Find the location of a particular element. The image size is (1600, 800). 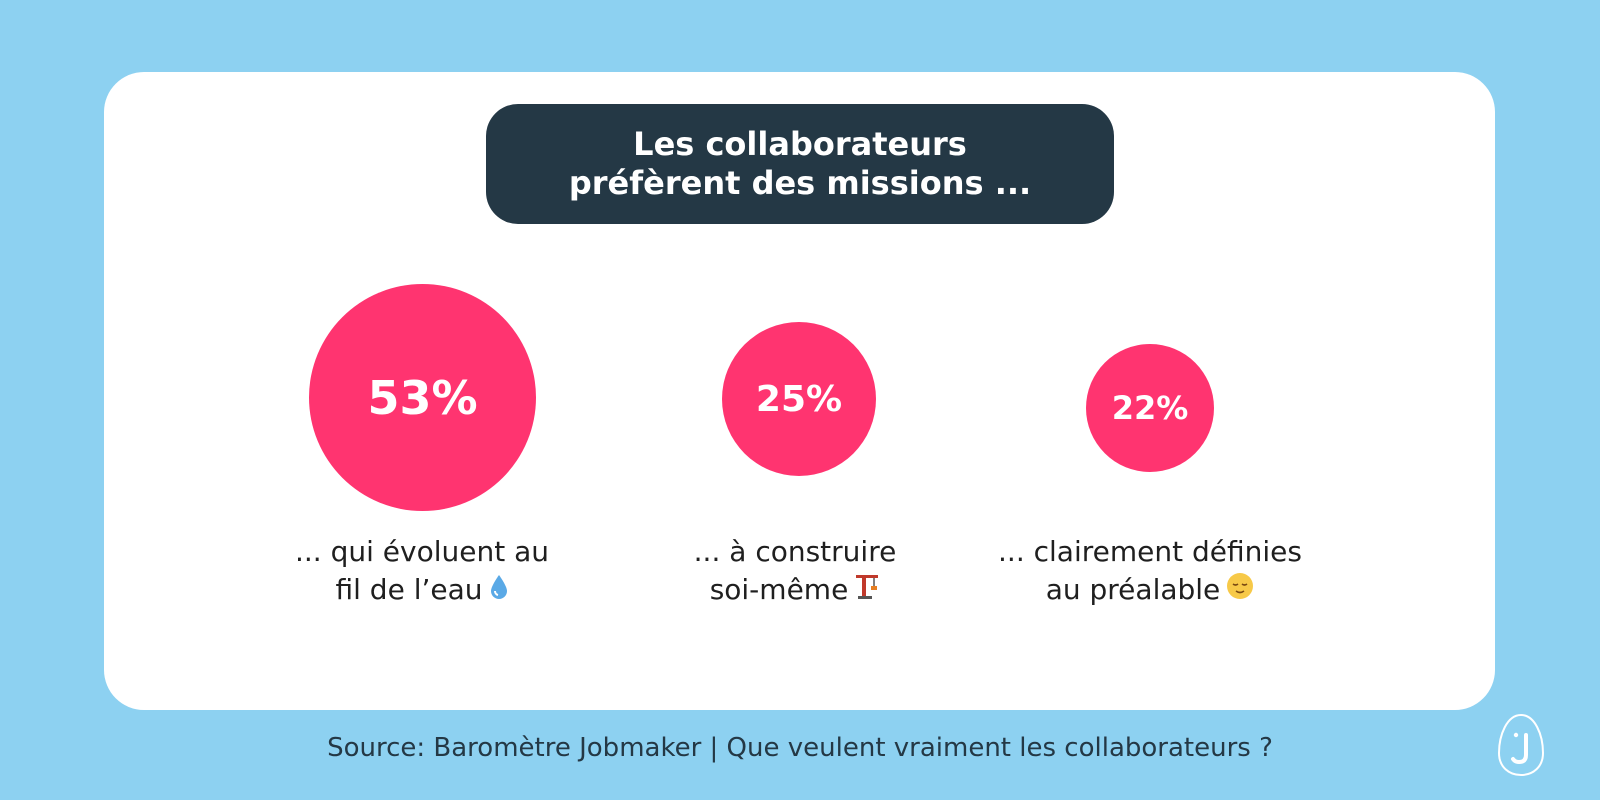

bubble-value-label: 22% is located at coordinates (1150, 408).